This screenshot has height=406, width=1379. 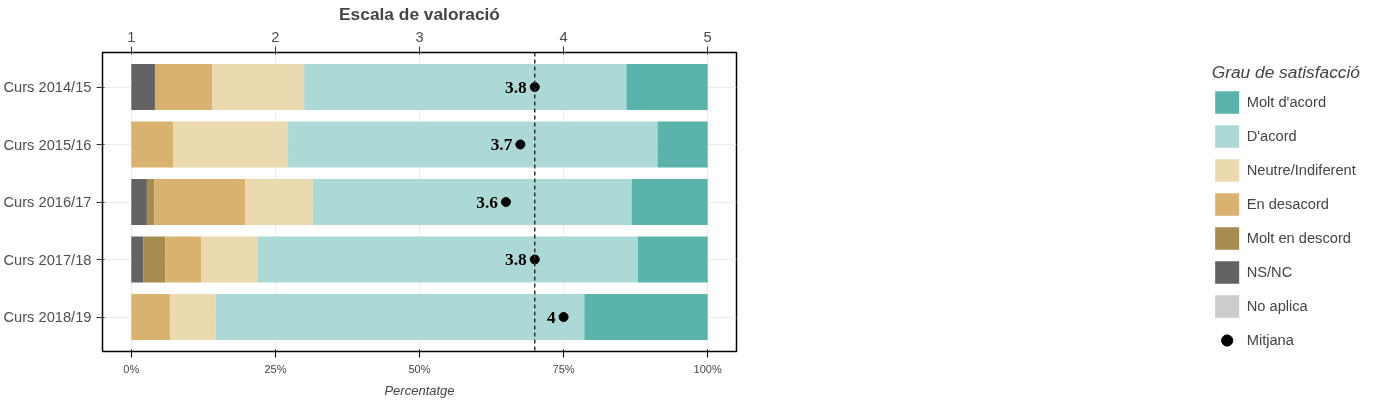 I want to click on legend-label: NS/NC, so click(x=1269, y=272).